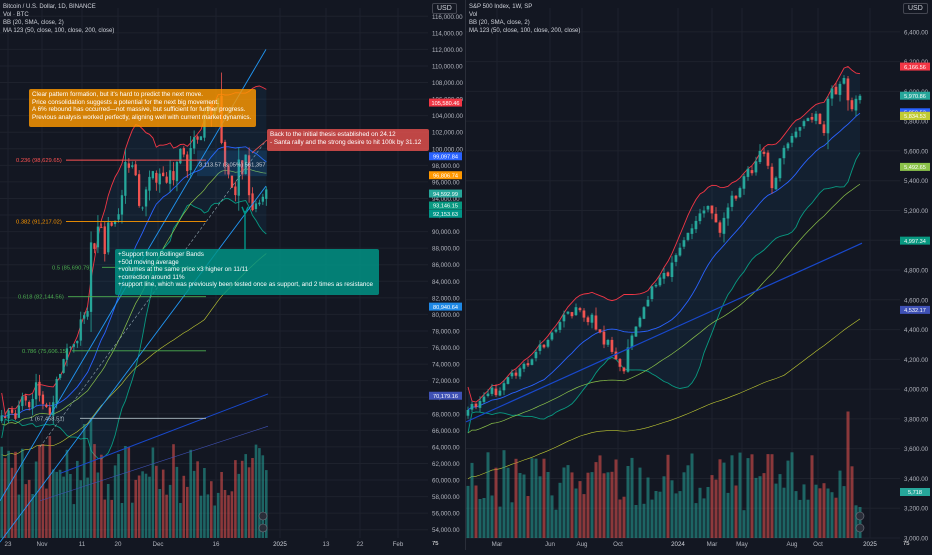 This screenshot has height=555, width=932. I want to click on btc-y-tick-label: 90,000.00, so click(446, 232).